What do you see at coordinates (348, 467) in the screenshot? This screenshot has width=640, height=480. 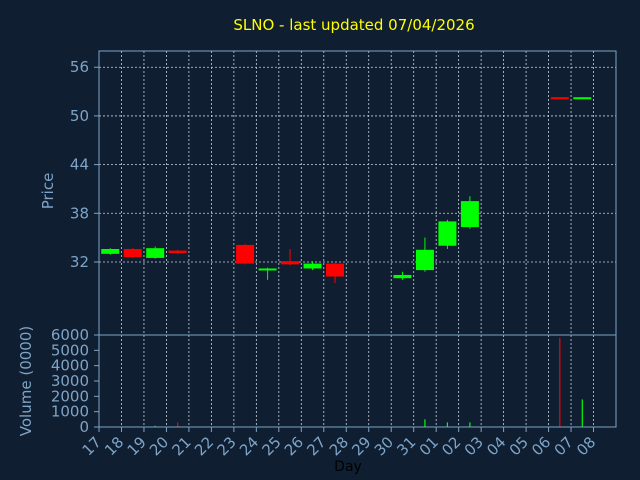 I see `x-axis-label: Day` at bounding box center [348, 467].